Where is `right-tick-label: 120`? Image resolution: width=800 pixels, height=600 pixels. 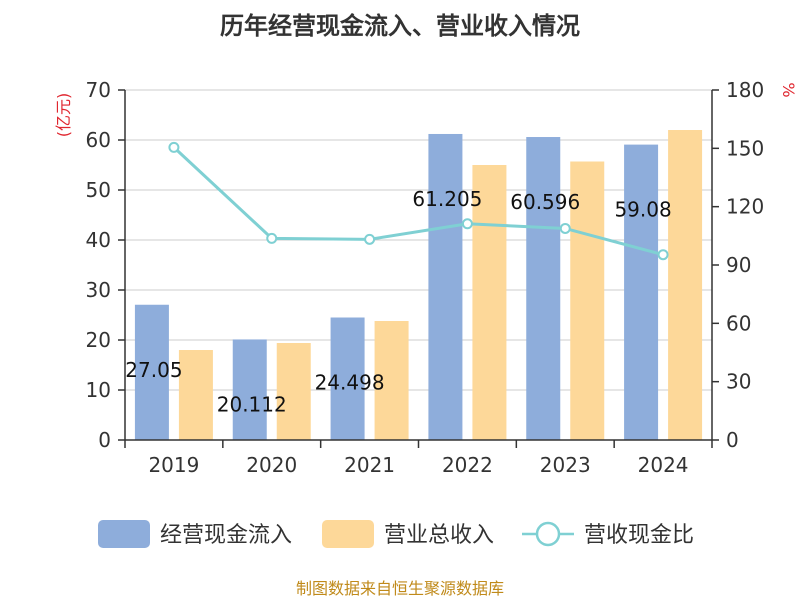 right-tick-label: 120 is located at coordinates (745, 207).